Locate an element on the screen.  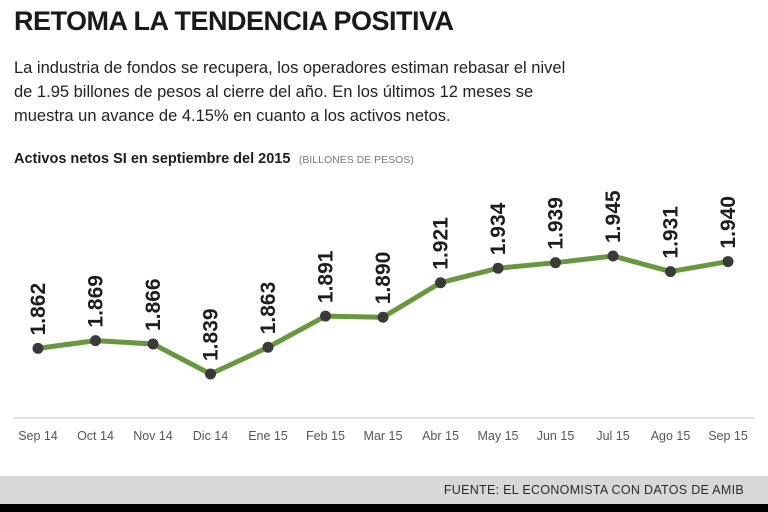
x-tick-label: Mar 15 is located at coordinates (383, 436).